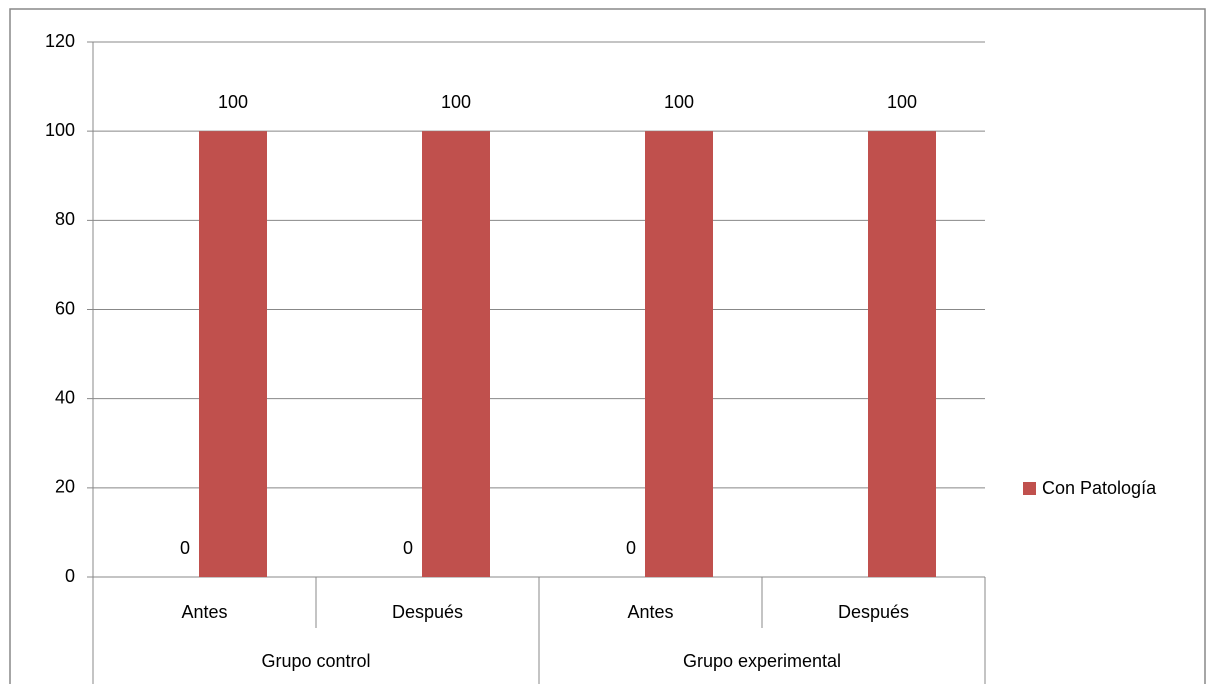  I want to click on y-tick-label: 60, so click(65, 308).